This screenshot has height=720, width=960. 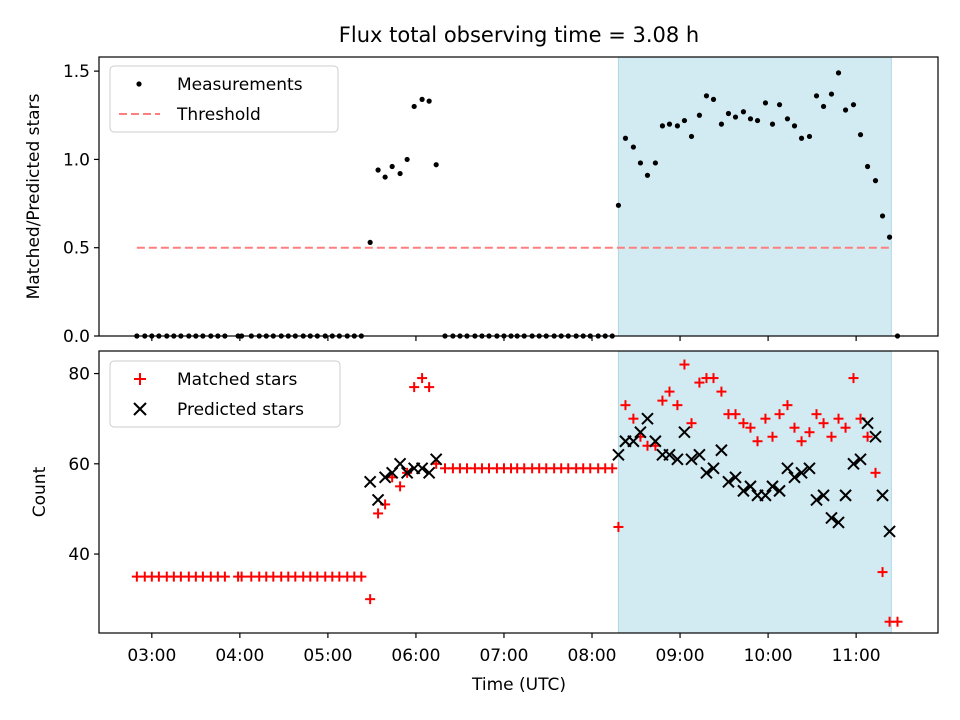 I want to click on bottom-y-ticks: 40 60 80, so click(x=83, y=465).